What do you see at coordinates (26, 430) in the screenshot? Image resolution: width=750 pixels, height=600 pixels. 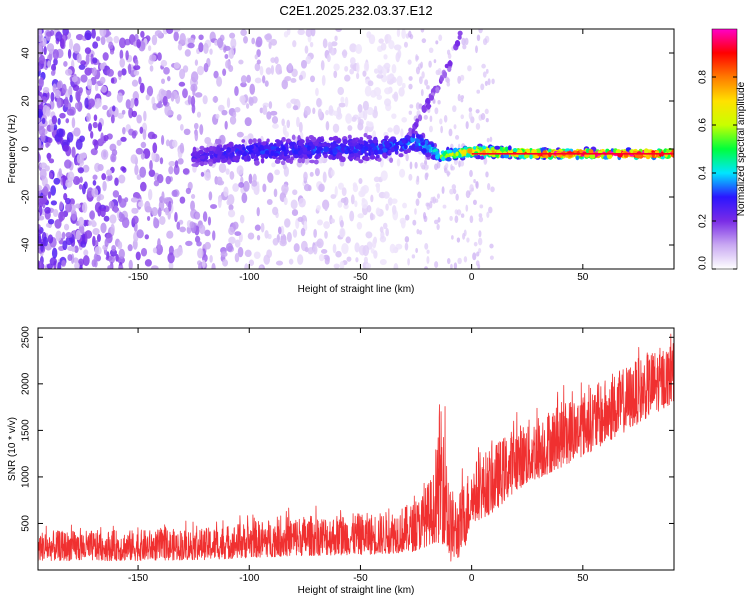 I see `snr-y-tick-label: 1500` at bounding box center [26, 430].